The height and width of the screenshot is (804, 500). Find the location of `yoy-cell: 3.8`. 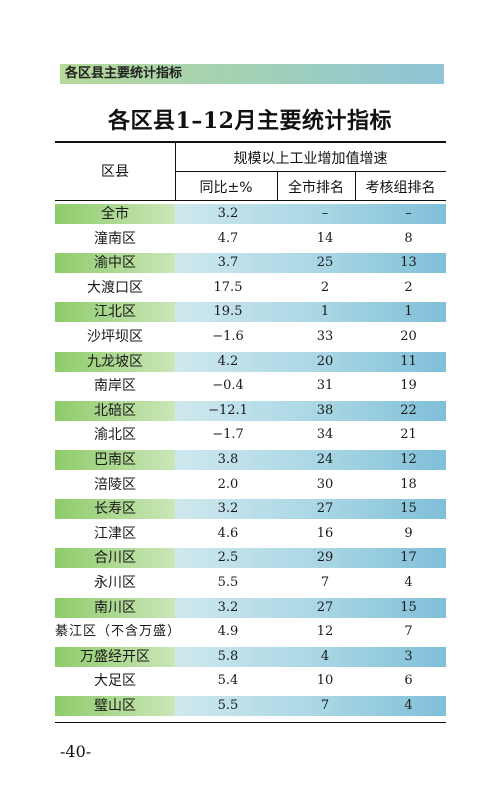

yoy-cell: 3.8 is located at coordinates (228, 459).